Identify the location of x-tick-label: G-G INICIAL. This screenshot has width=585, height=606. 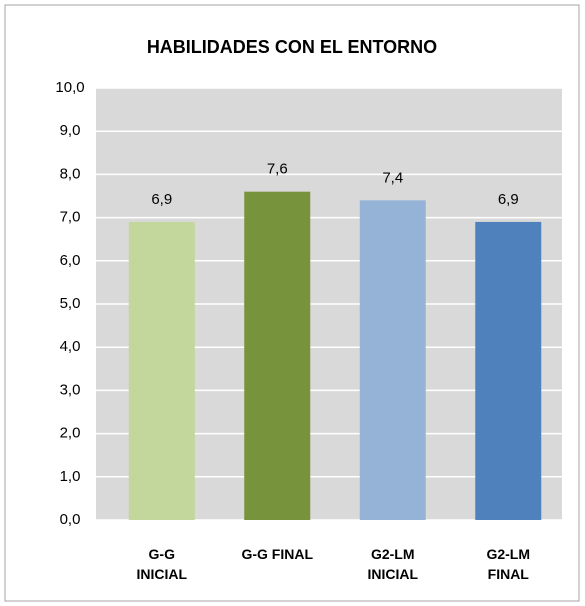
(162, 564).